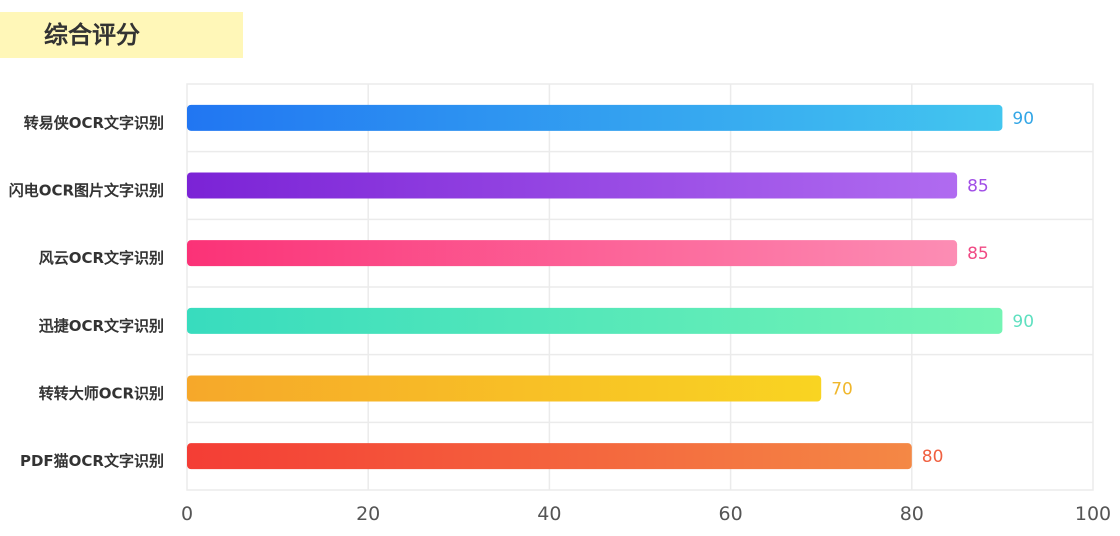 The width and height of the screenshot is (1120, 536). I want to click on x-tick-label: 40, so click(549, 514).